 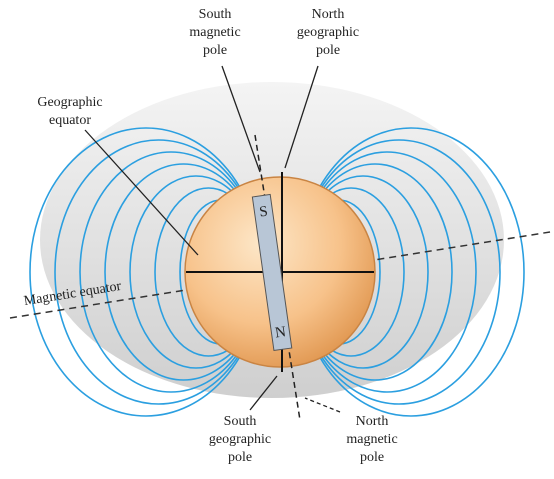 I want to click on magnet-s: S, so click(x=263, y=212).